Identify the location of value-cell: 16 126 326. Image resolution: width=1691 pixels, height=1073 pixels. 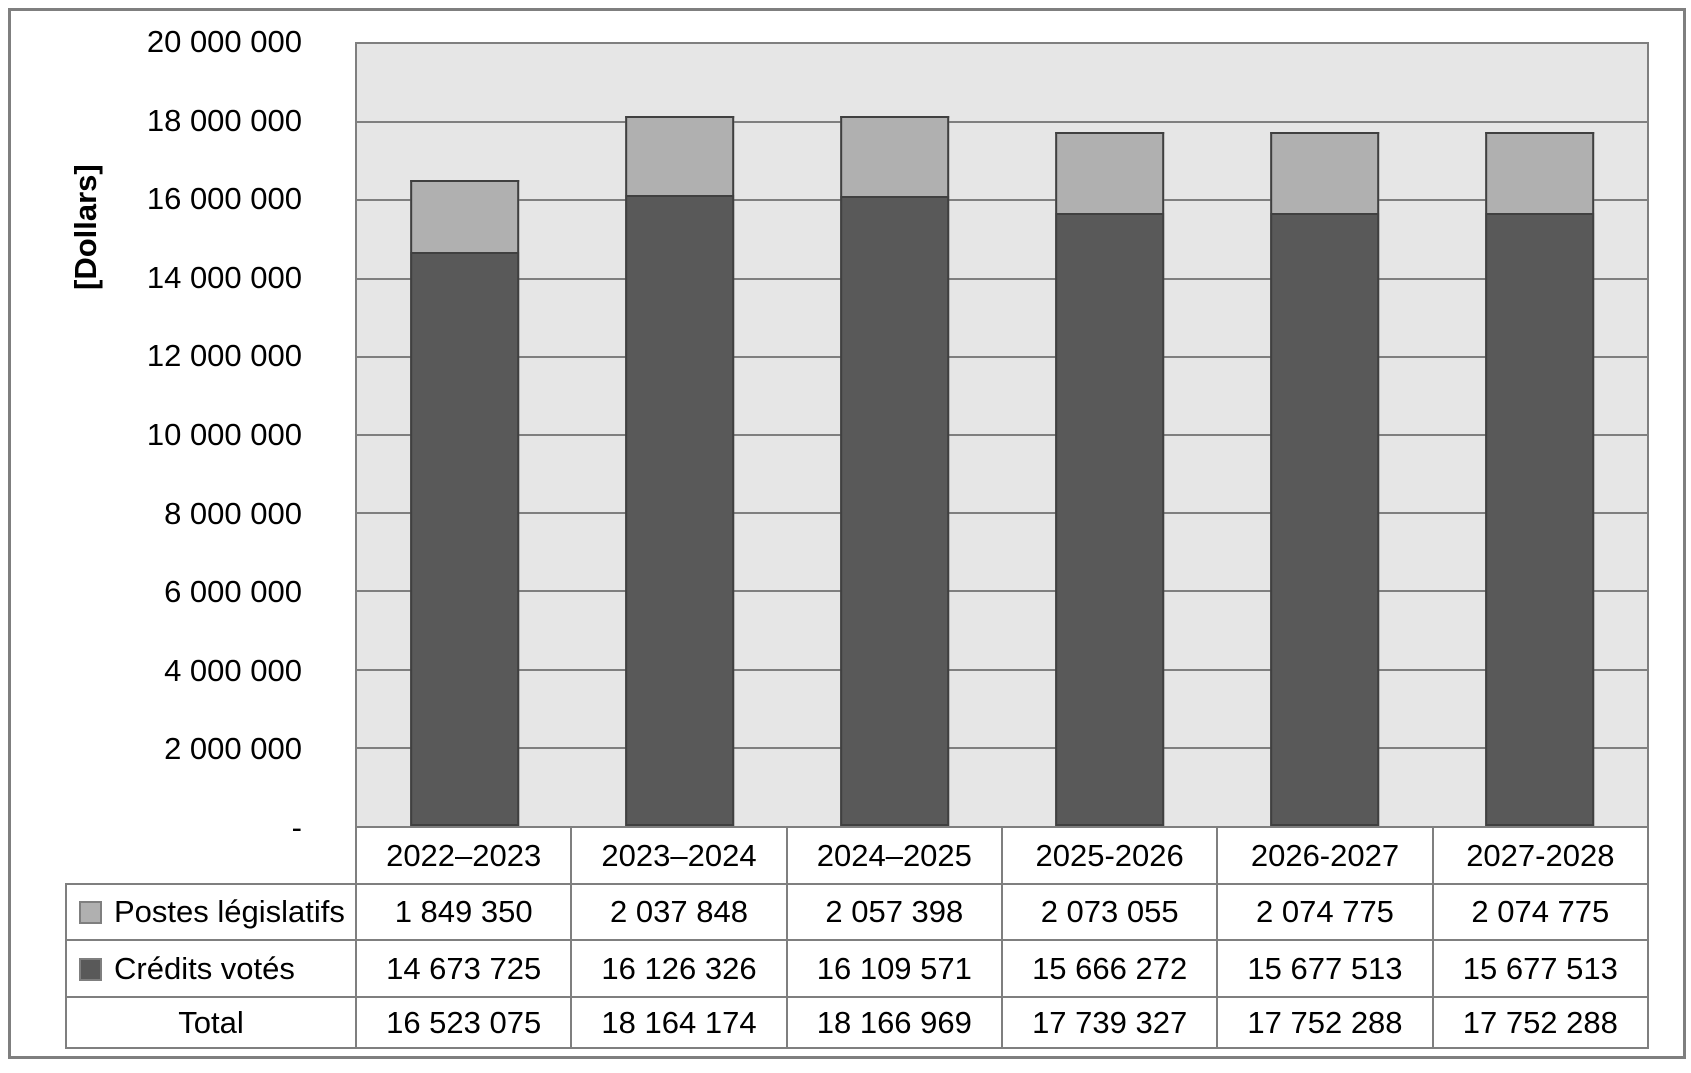
(679, 968).